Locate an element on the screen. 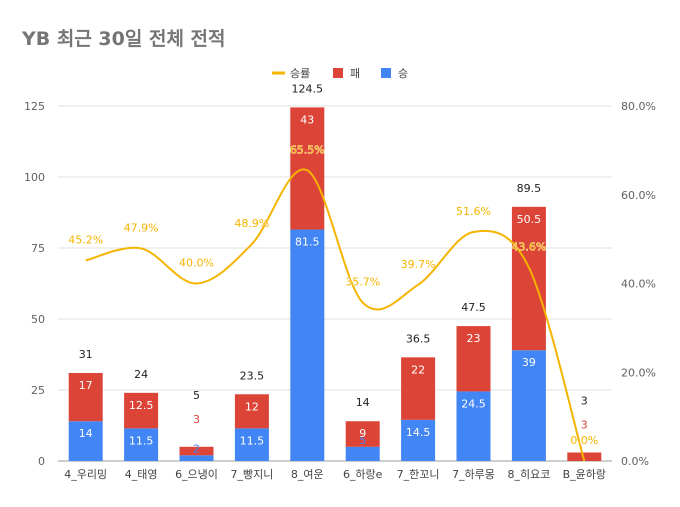  x-tick-label: 7_빵지니 is located at coordinates (251, 474).